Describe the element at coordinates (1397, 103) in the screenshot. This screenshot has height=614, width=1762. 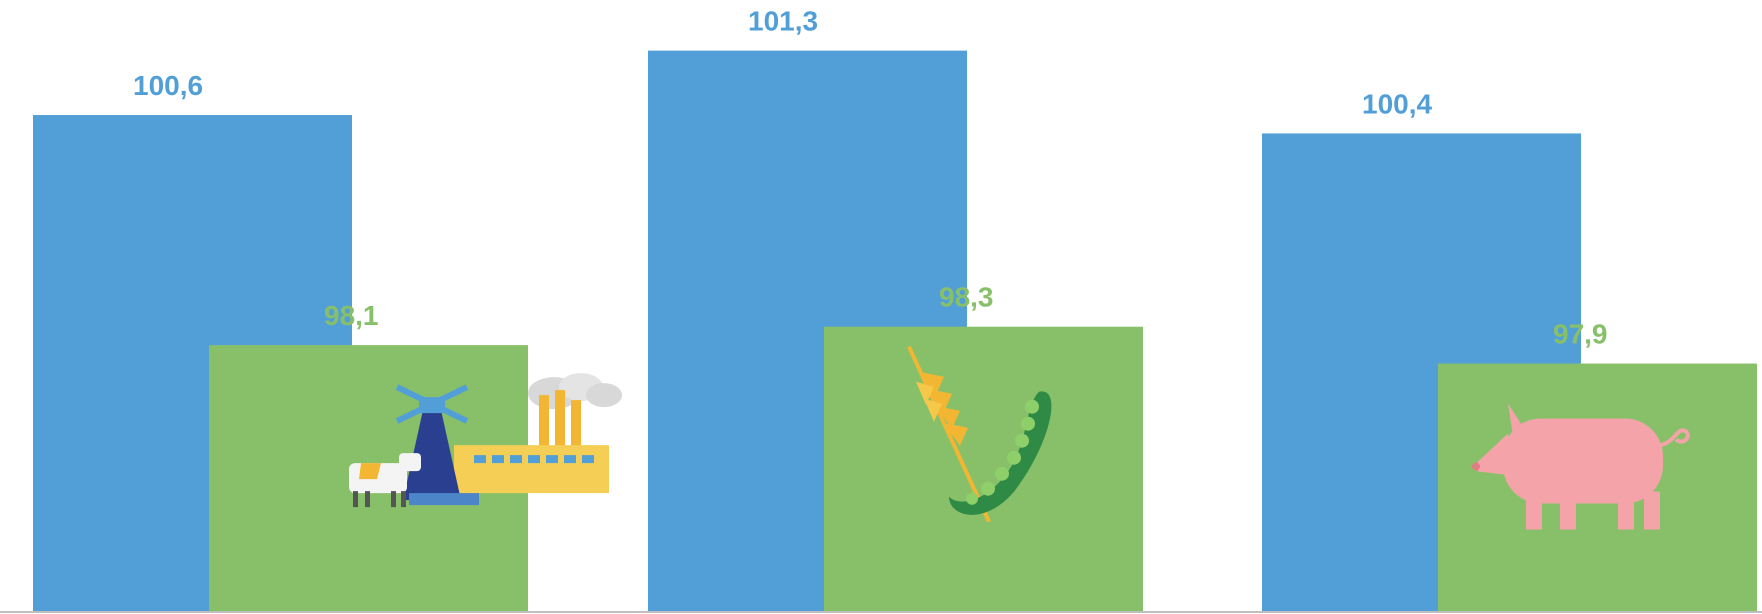
I see `value-label-series1-group3: 100,4` at that location.